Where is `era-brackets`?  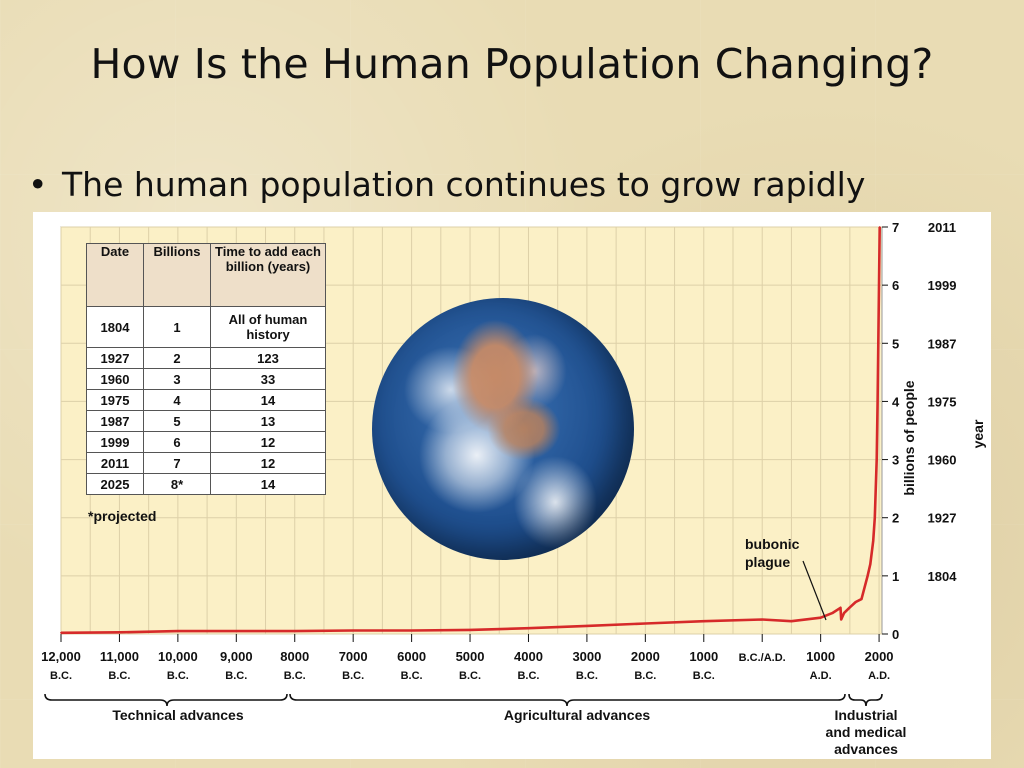
era-brackets is located at coordinates (463, 700).